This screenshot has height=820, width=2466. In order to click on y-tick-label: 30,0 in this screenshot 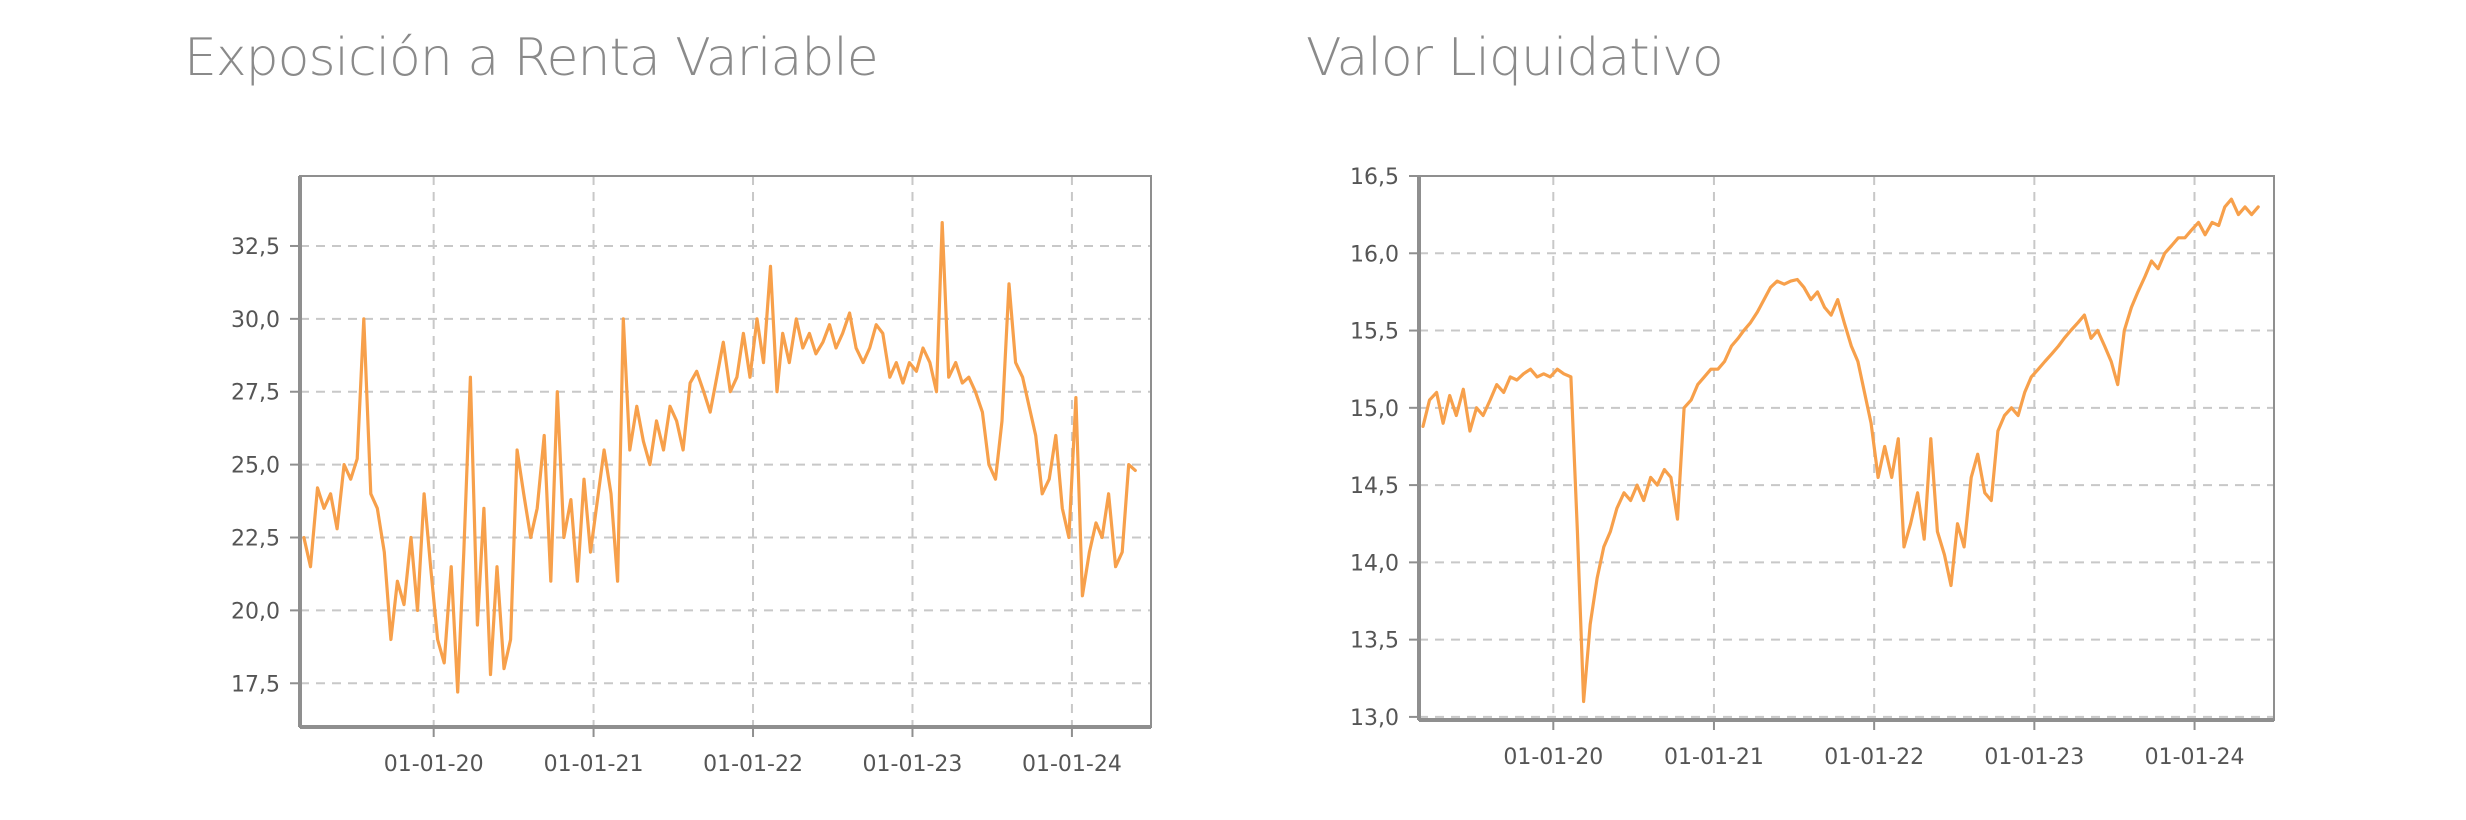, I will do `click(255, 320)`.